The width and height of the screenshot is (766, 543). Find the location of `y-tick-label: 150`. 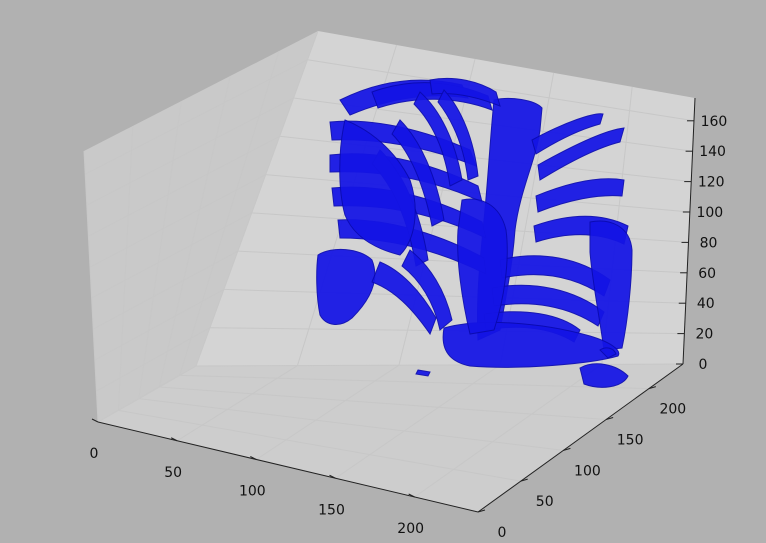

y-tick-label: 150 is located at coordinates (630, 441).